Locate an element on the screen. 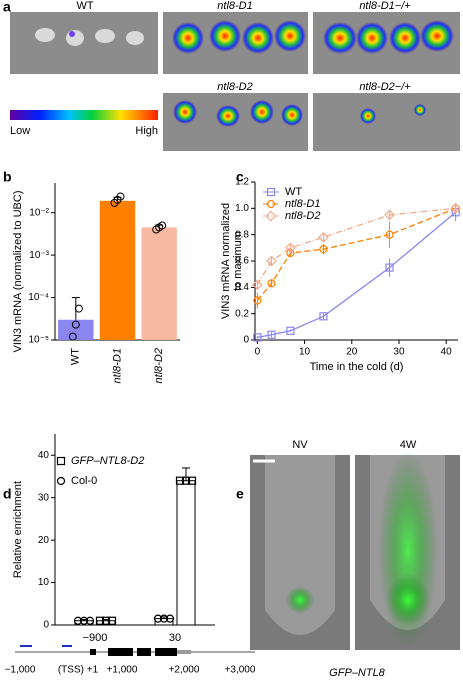 This screenshot has height=685, width=463. panel-letter: b is located at coordinates (7, 177).